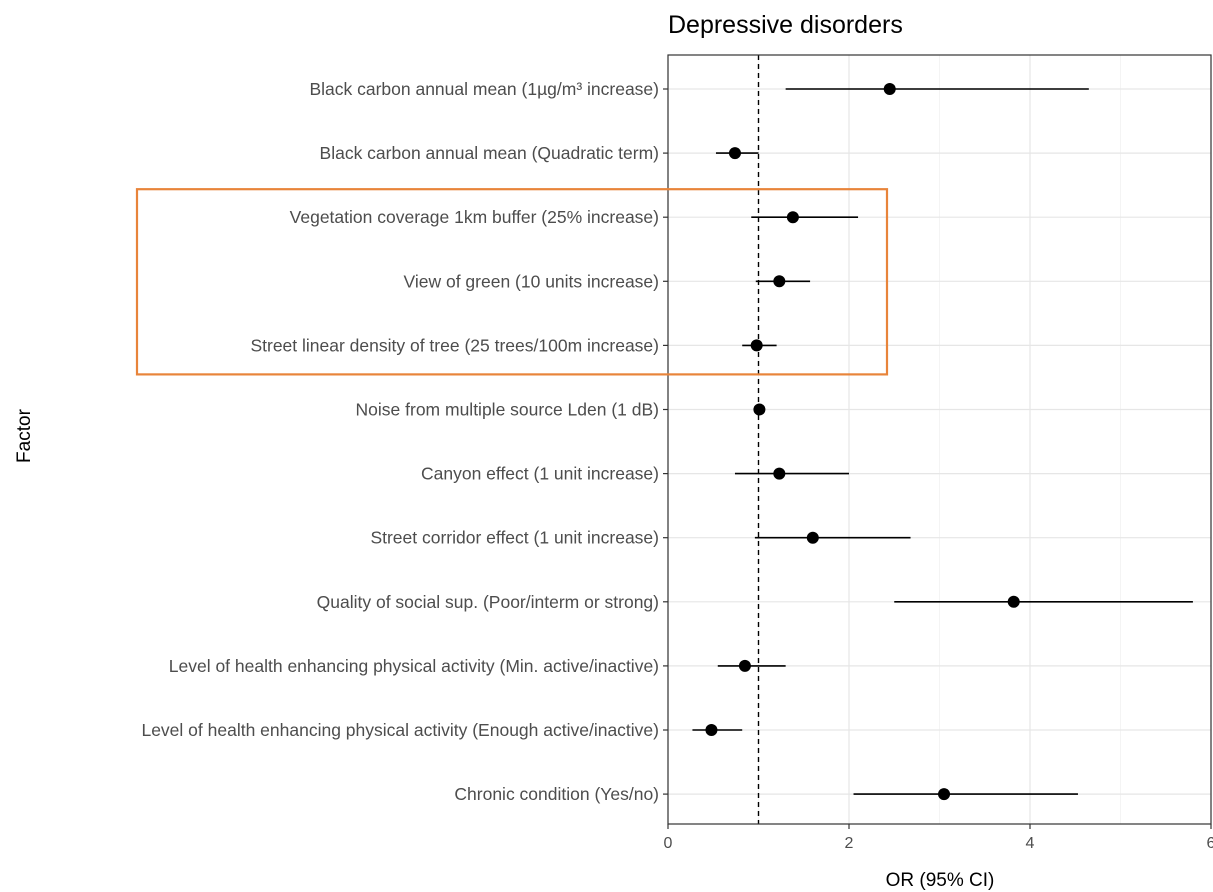 This screenshot has height=892, width=1213. I want to click on highlight-box, so click(512, 282).